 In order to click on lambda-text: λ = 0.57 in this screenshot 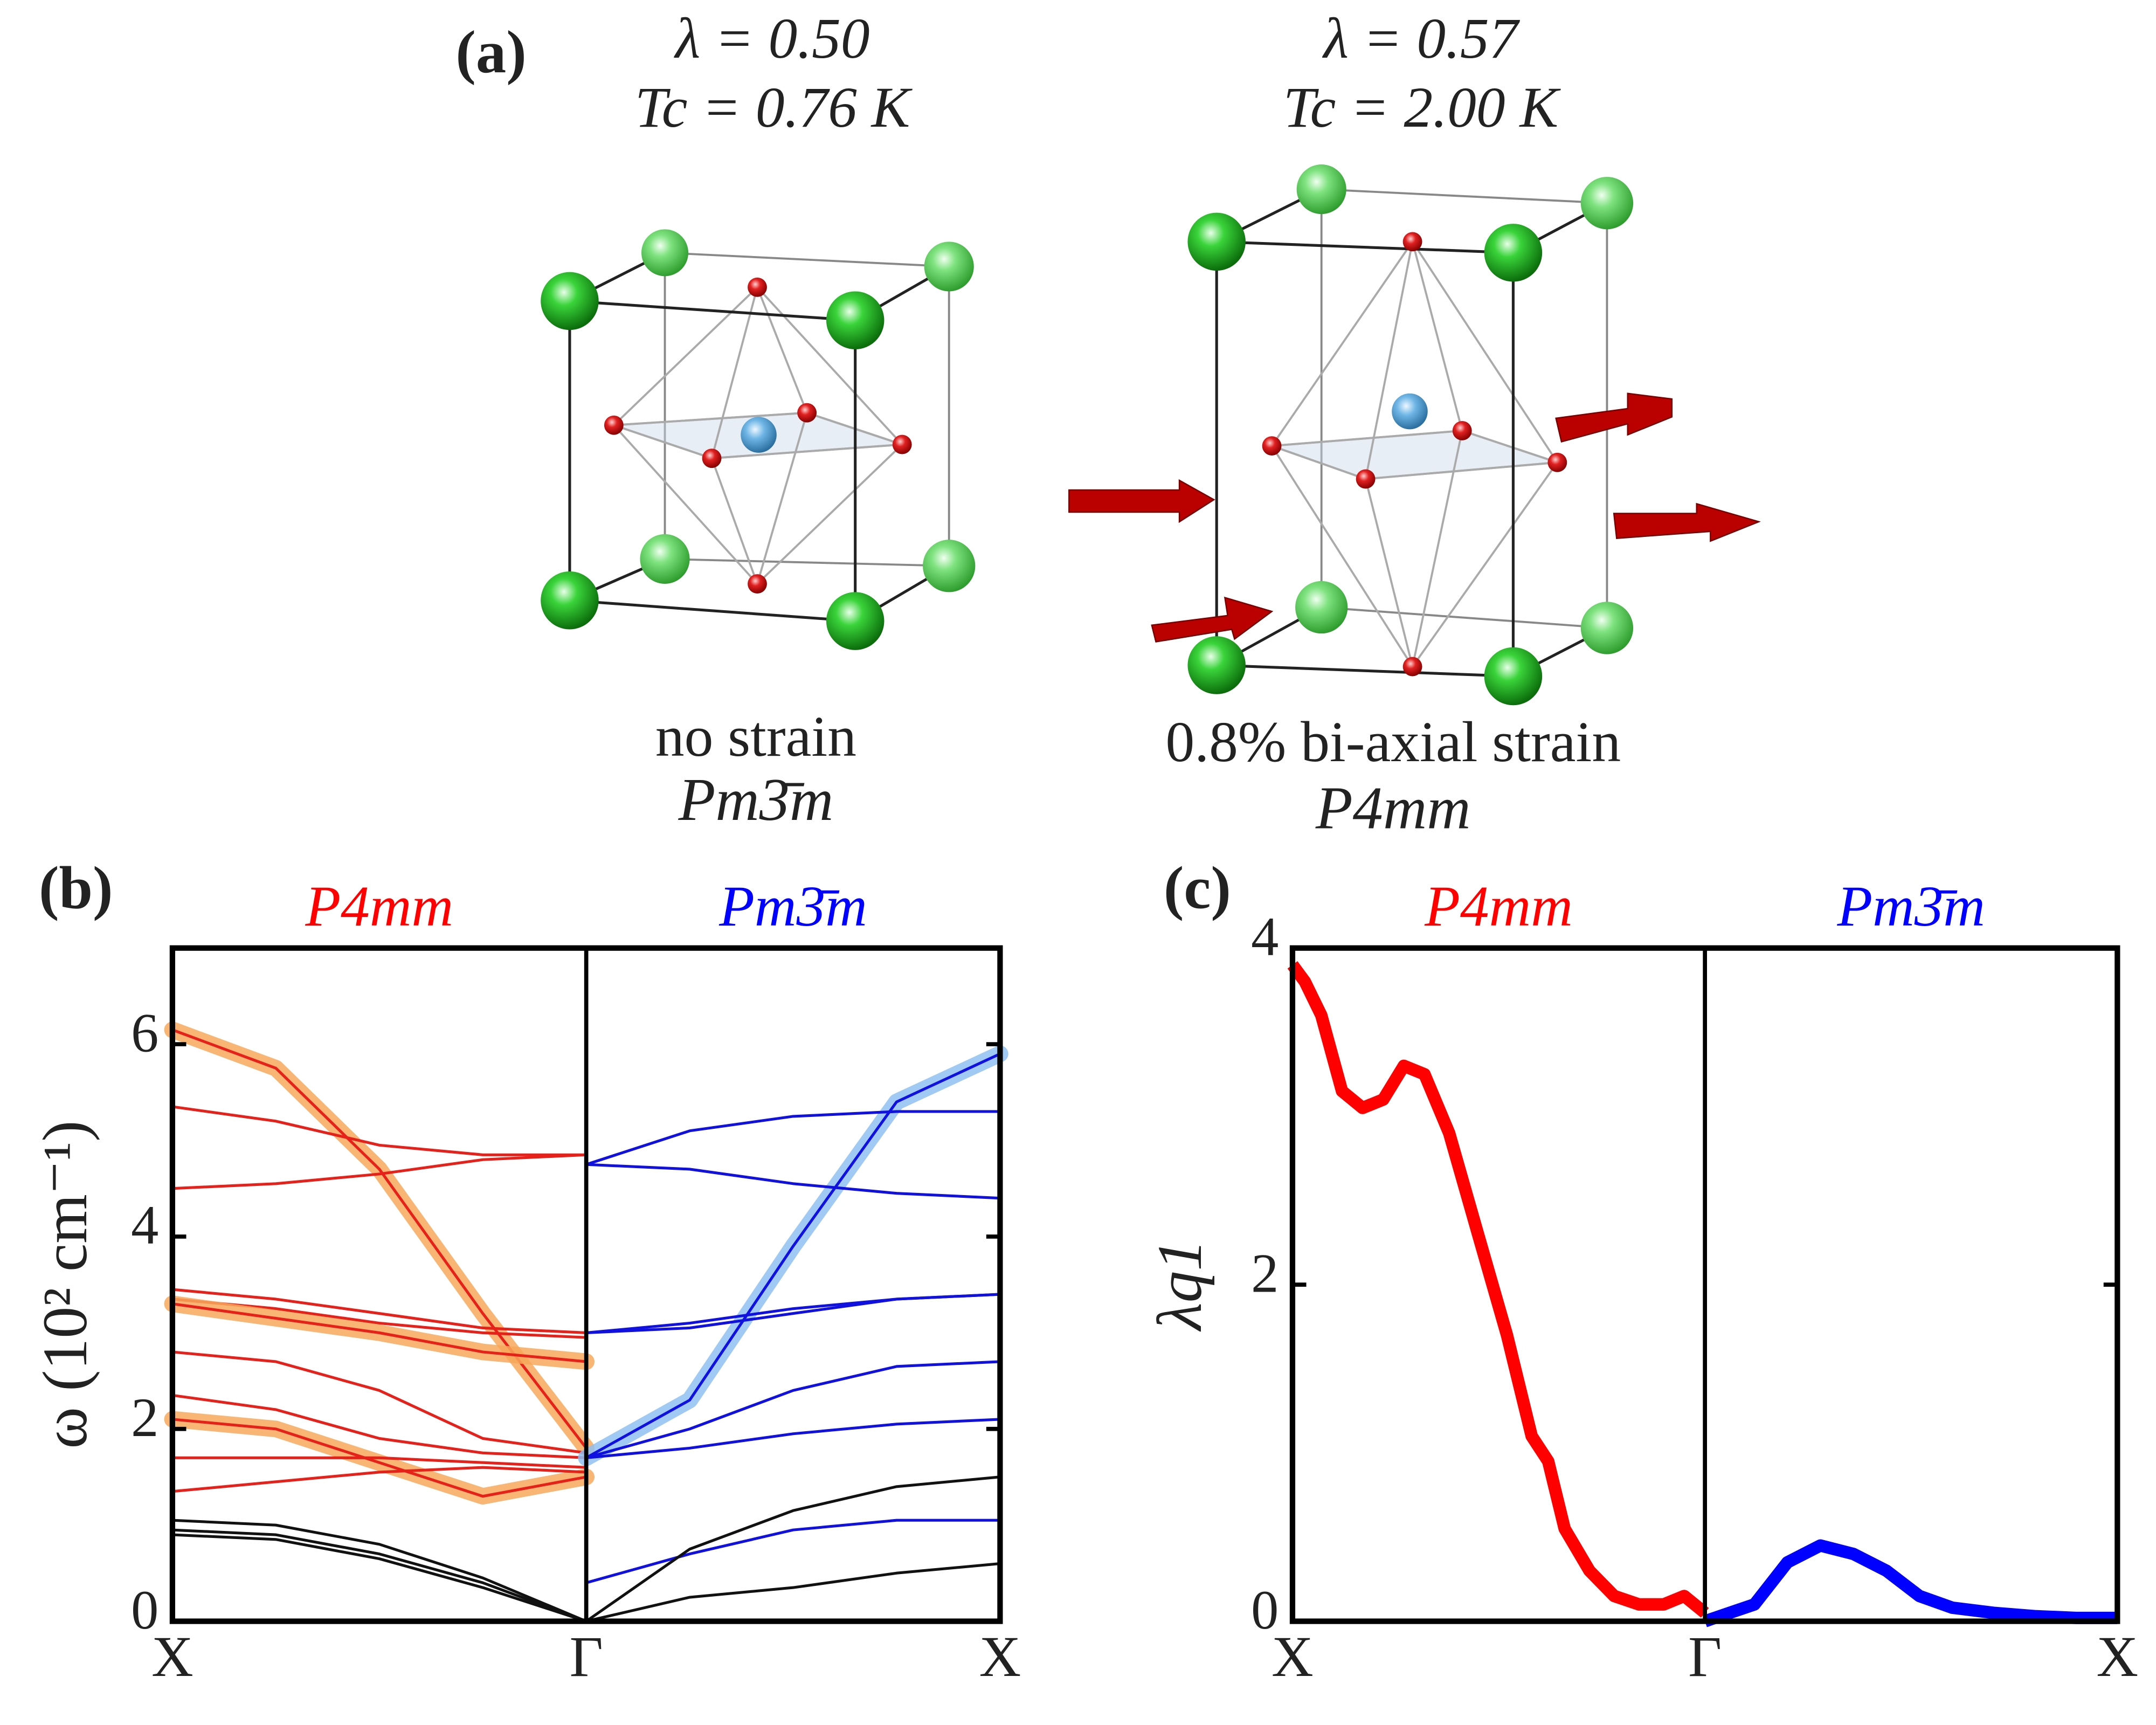, I will do `click(1422, 38)`.